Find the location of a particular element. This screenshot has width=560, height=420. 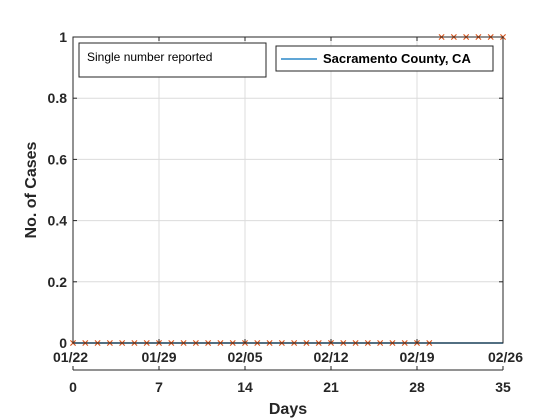

x-tick-label-4: 28 is located at coordinates (417, 387).